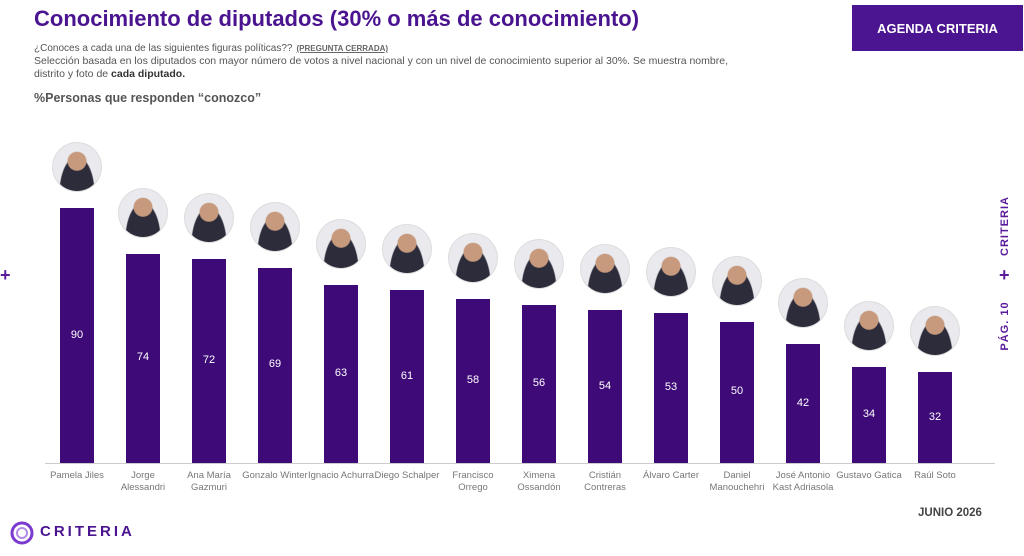 The height and width of the screenshot is (556, 1024). What do you see at coordinates (342, 48) in the screenshot?
I see `question-tag: (PREGUNTA CERRADA)` at bounding box center [342, 48].